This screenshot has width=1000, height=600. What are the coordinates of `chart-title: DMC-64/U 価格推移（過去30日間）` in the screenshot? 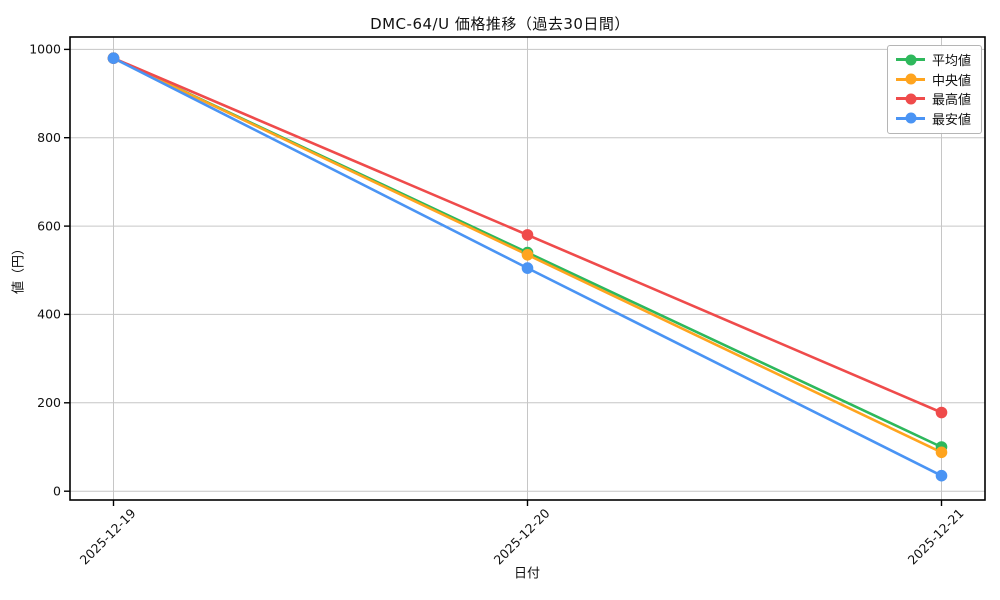 It's located at (500, 24).